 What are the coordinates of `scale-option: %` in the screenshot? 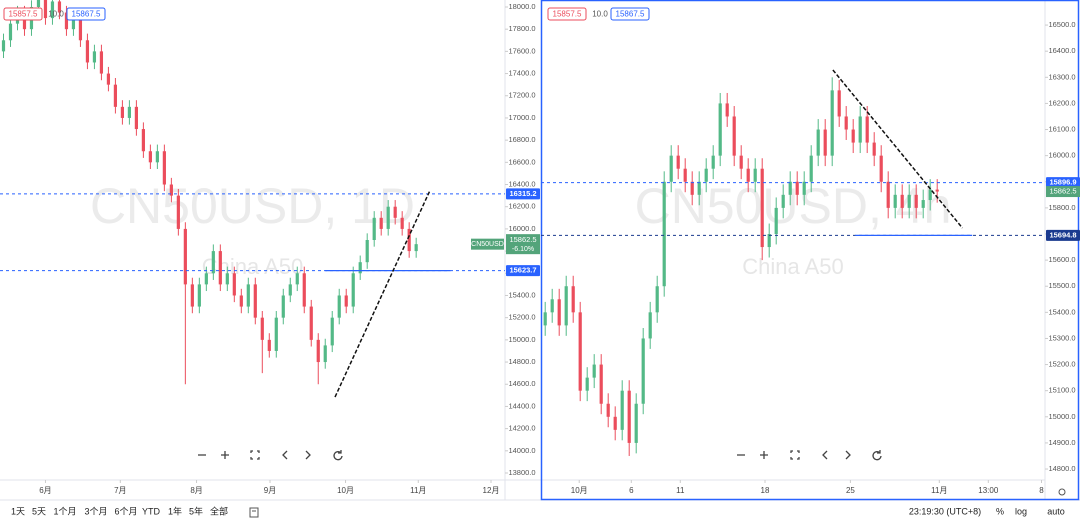 It's located at (1000, 511).